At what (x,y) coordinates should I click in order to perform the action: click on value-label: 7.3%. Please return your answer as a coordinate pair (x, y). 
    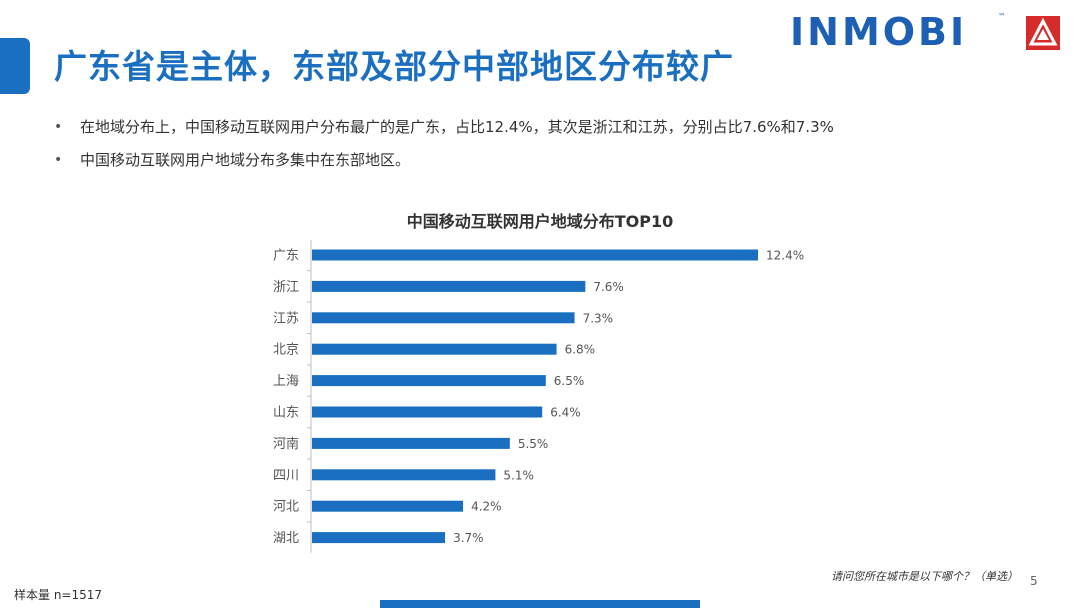
    Looking at the image, I should click on (598, 318).